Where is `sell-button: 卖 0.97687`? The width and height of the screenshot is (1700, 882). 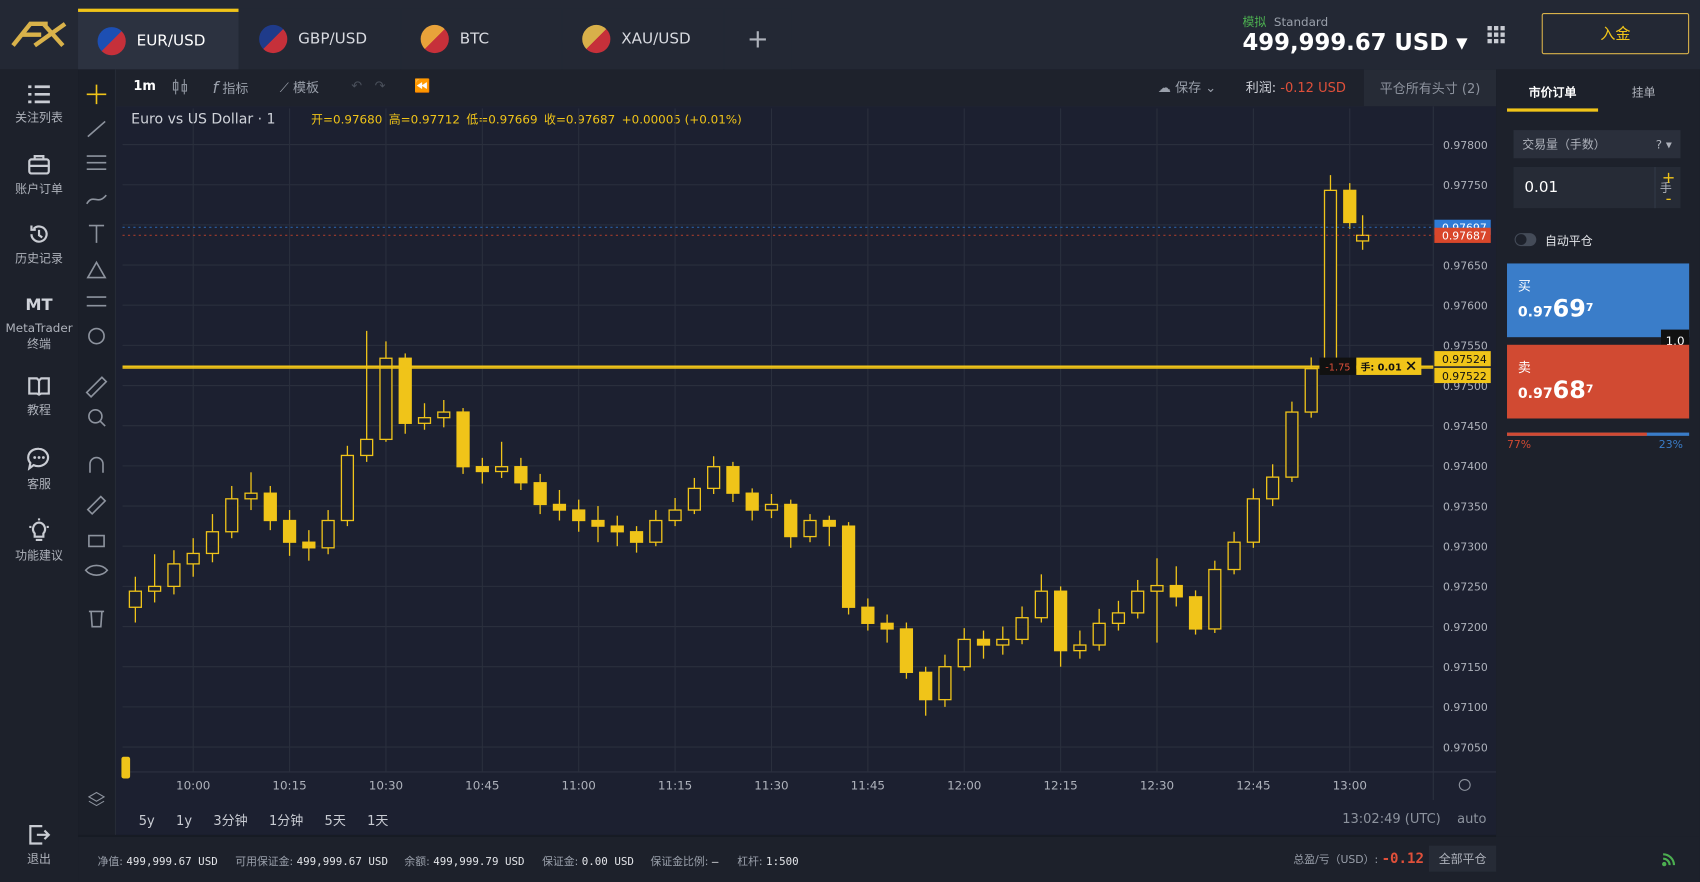
sell-button: 卖 0.97687 is located at coordinates (1598, 381).